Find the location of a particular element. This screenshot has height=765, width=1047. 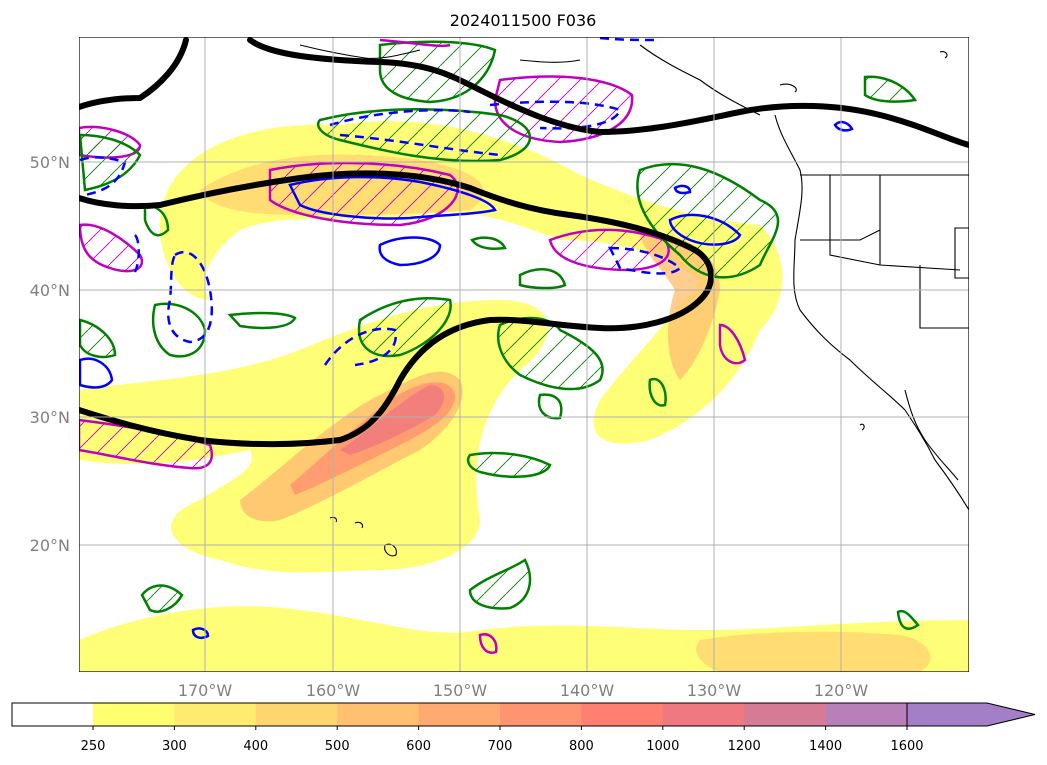

colorbar-tick-label: 400 is located at coordinates (255, 746).